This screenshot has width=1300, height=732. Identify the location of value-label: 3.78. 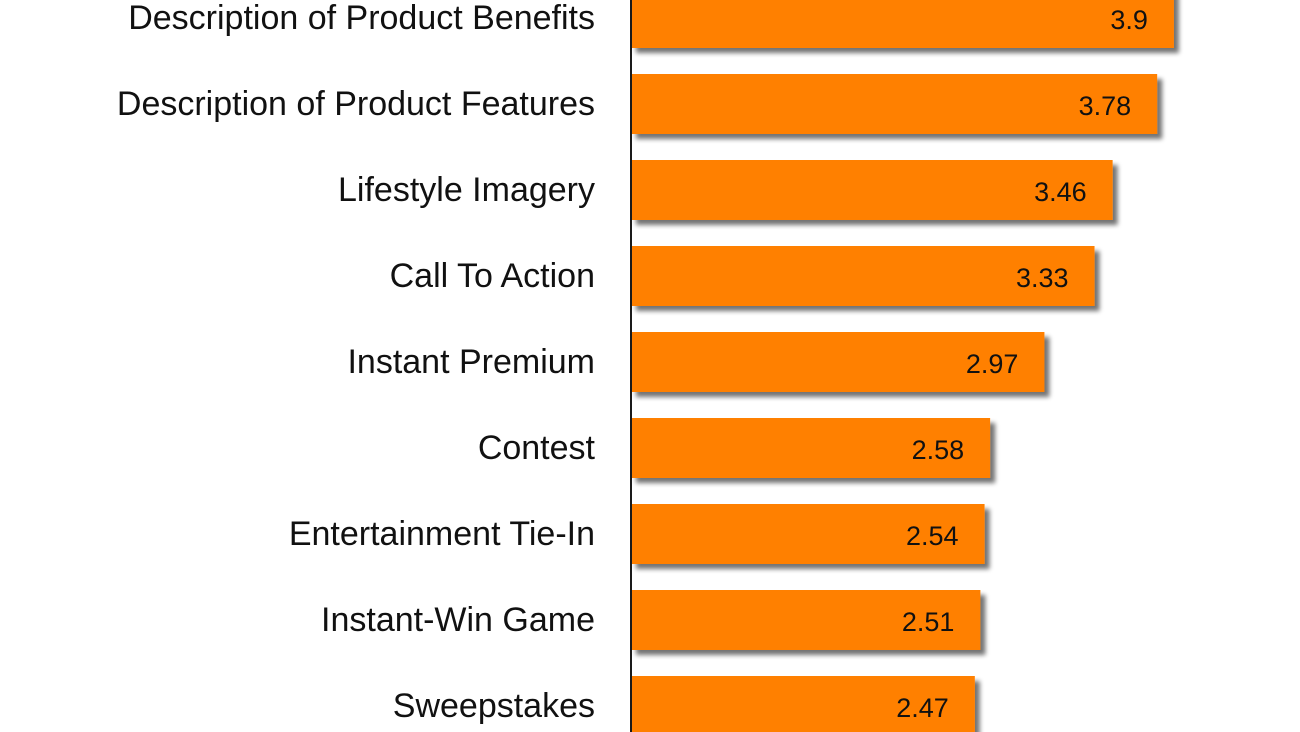
(1105, 106).